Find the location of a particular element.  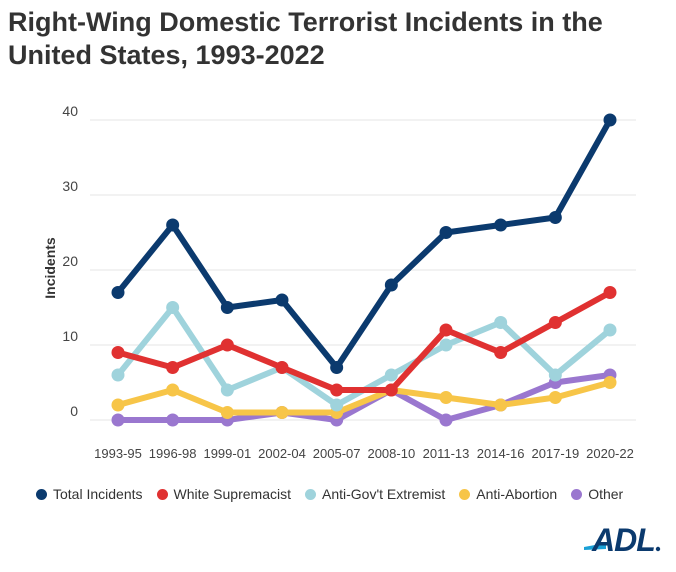

y-tick-label: 30 is located at coordinates (70, 186).